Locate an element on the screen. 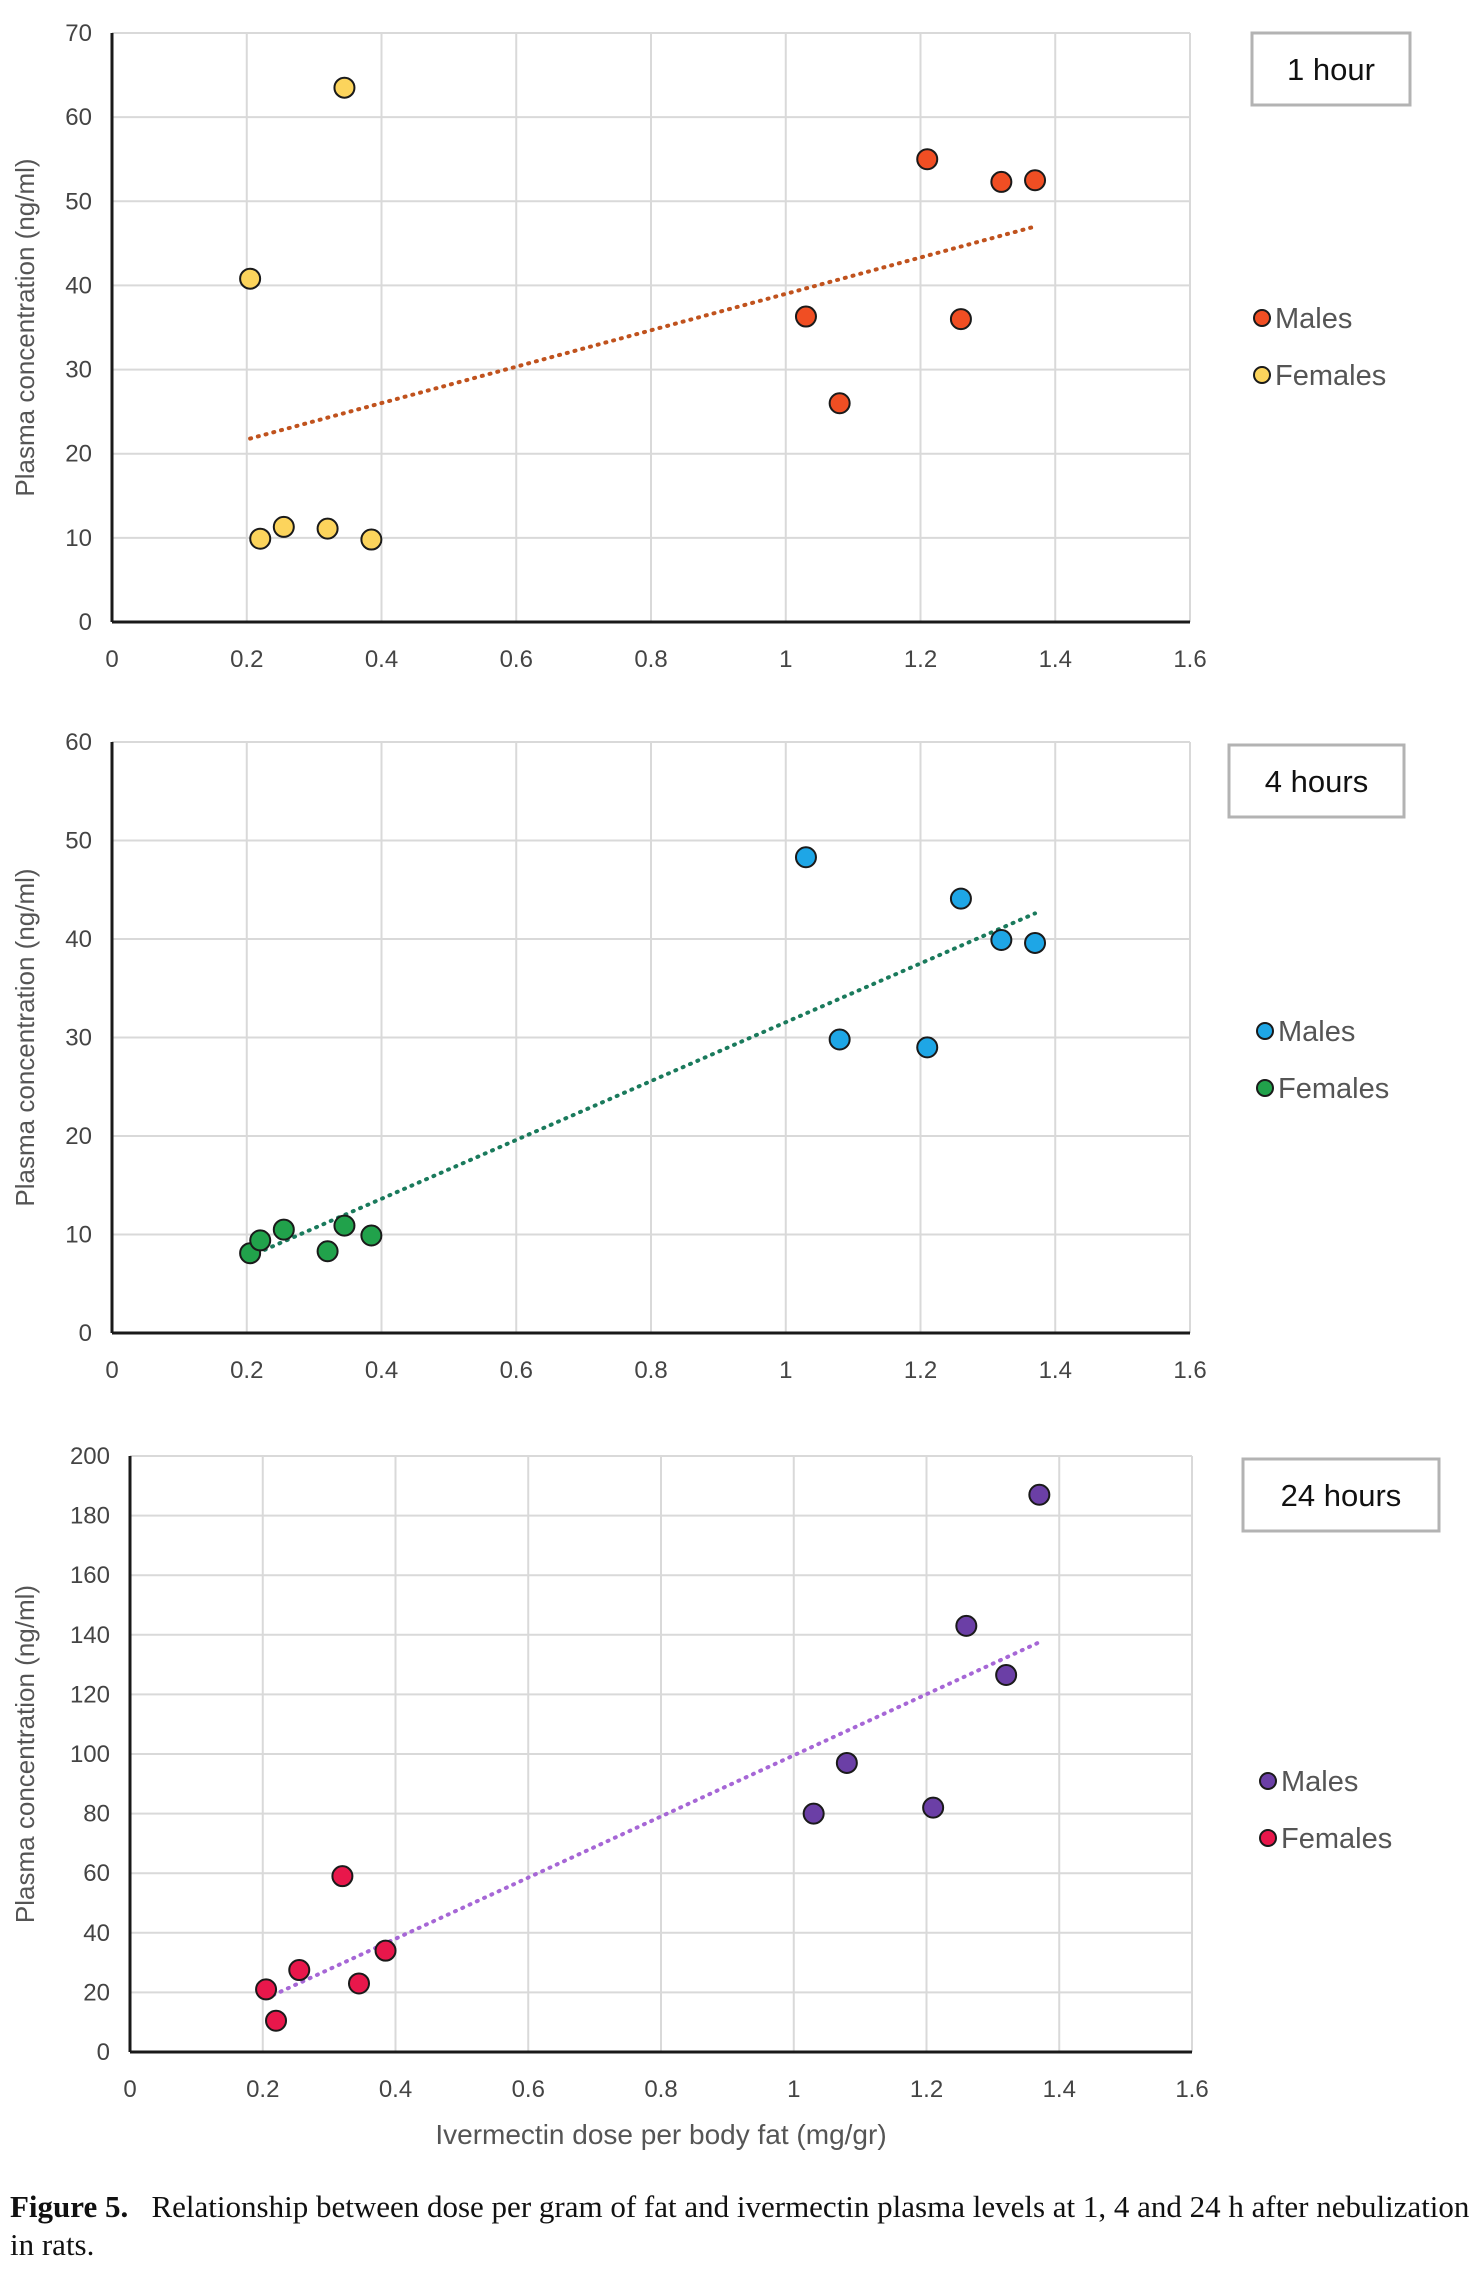 The height and width of the screenshot is (2290, 1484). panel-label: 1 hour is located at coordinates (1331, 69).